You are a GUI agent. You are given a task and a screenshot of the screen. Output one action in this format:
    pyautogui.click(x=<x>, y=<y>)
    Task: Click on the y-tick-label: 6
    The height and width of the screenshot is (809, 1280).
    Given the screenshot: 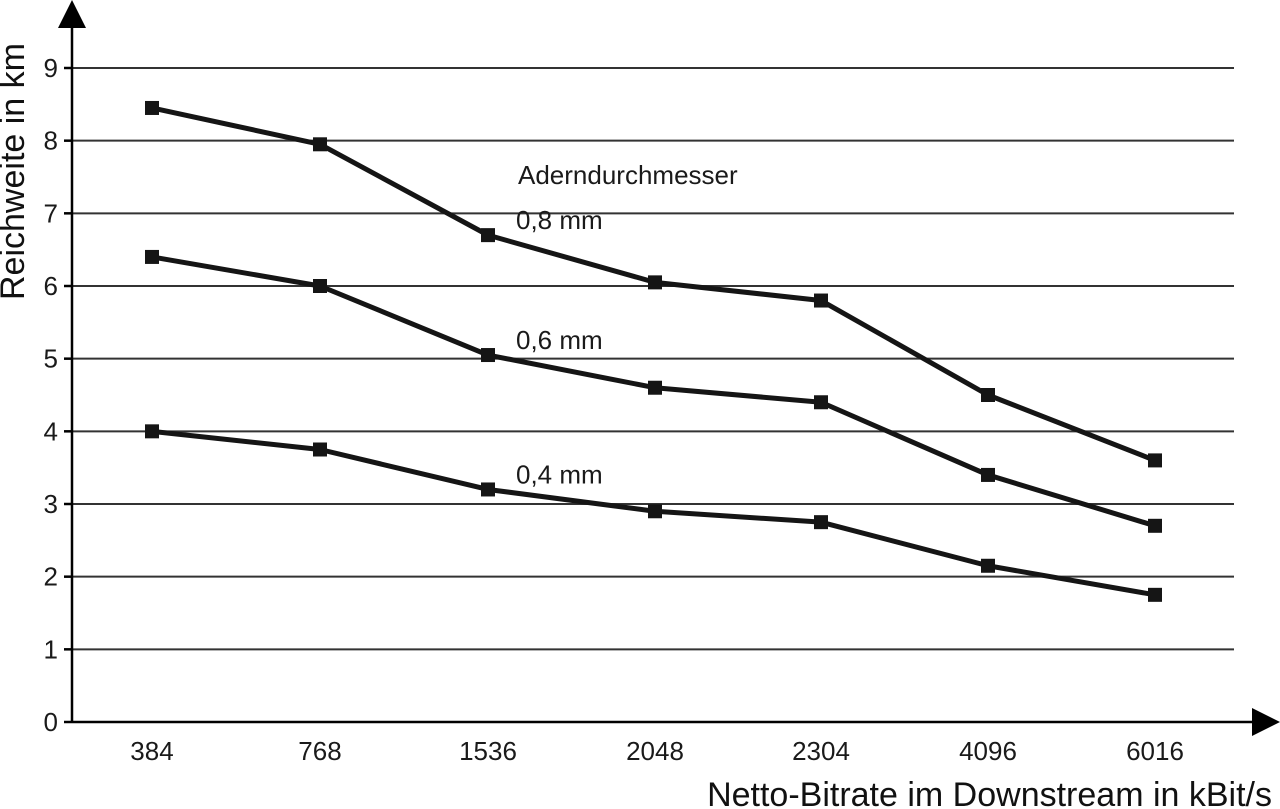 What is the action you would take?
    pyautogui.click(x=51, y=286)
    